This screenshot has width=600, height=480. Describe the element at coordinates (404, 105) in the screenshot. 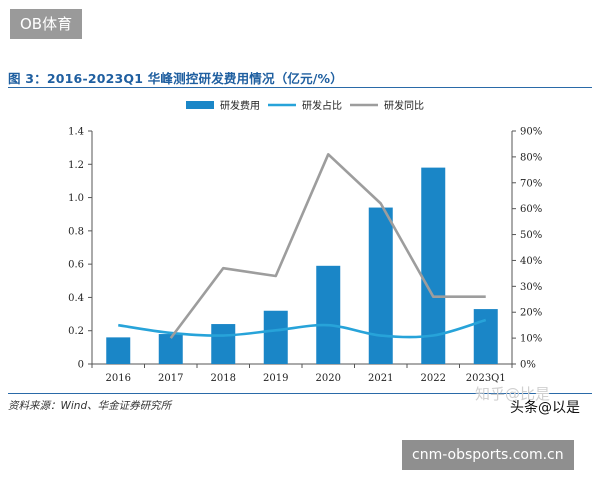

I see `legend-label: 研发同比` at that location.